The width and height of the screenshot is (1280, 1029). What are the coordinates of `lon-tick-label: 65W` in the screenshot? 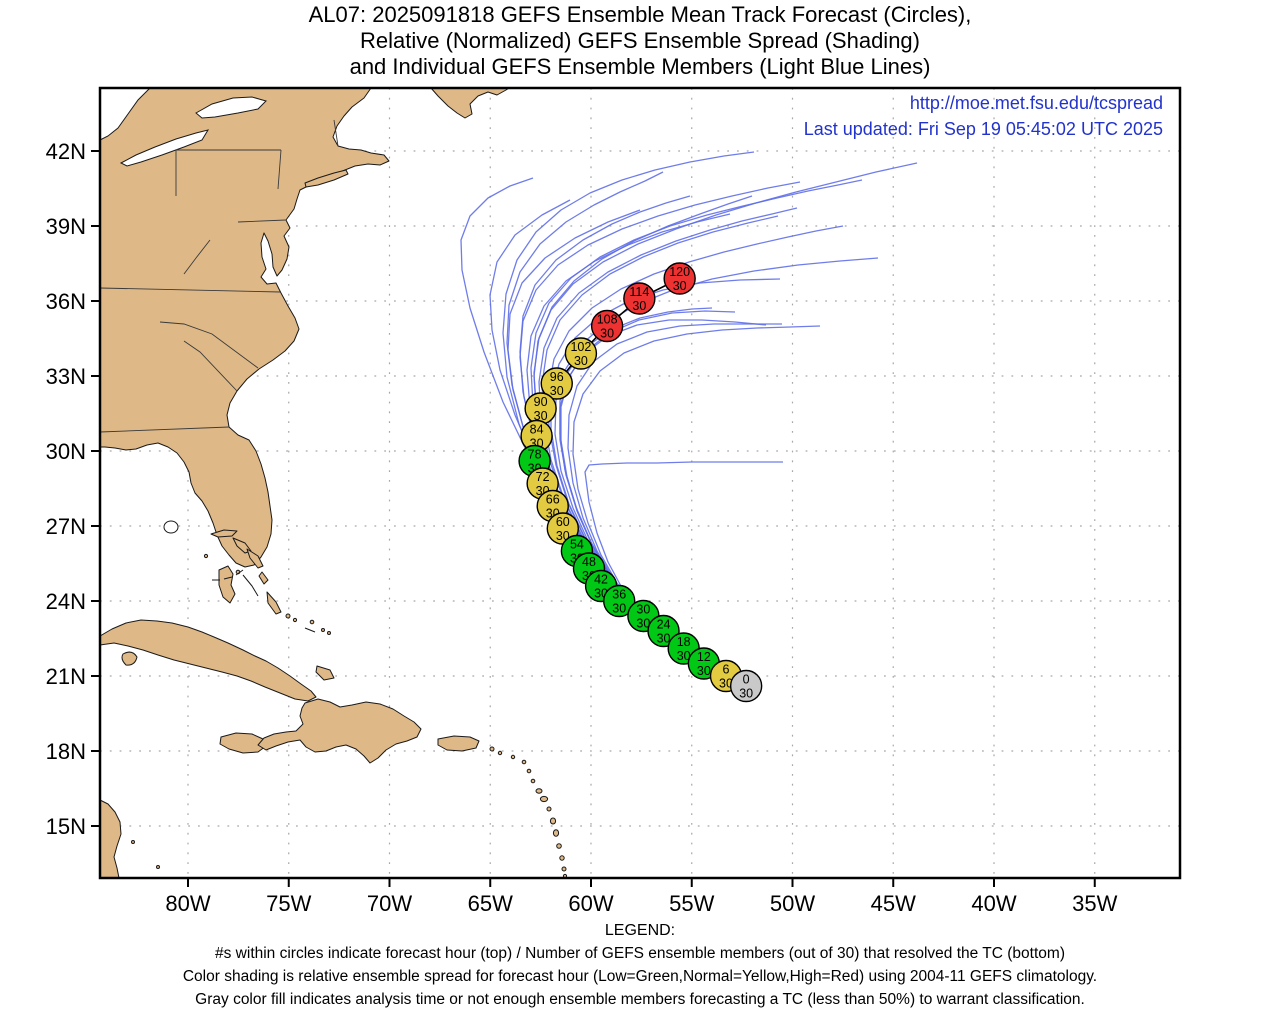 It's located at (490, 903).